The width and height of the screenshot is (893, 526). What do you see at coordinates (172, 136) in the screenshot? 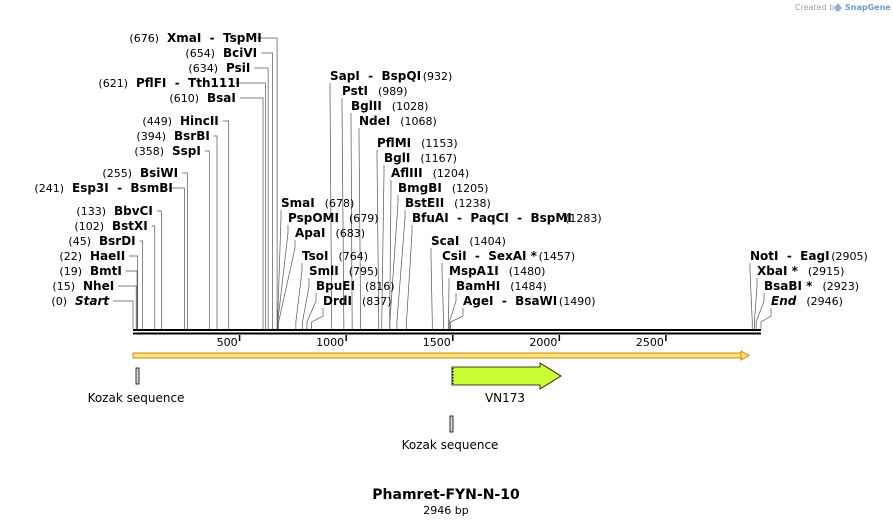
I see `site-bsrbi-label: (394) BsrBI` at bounding box center [172, 136].